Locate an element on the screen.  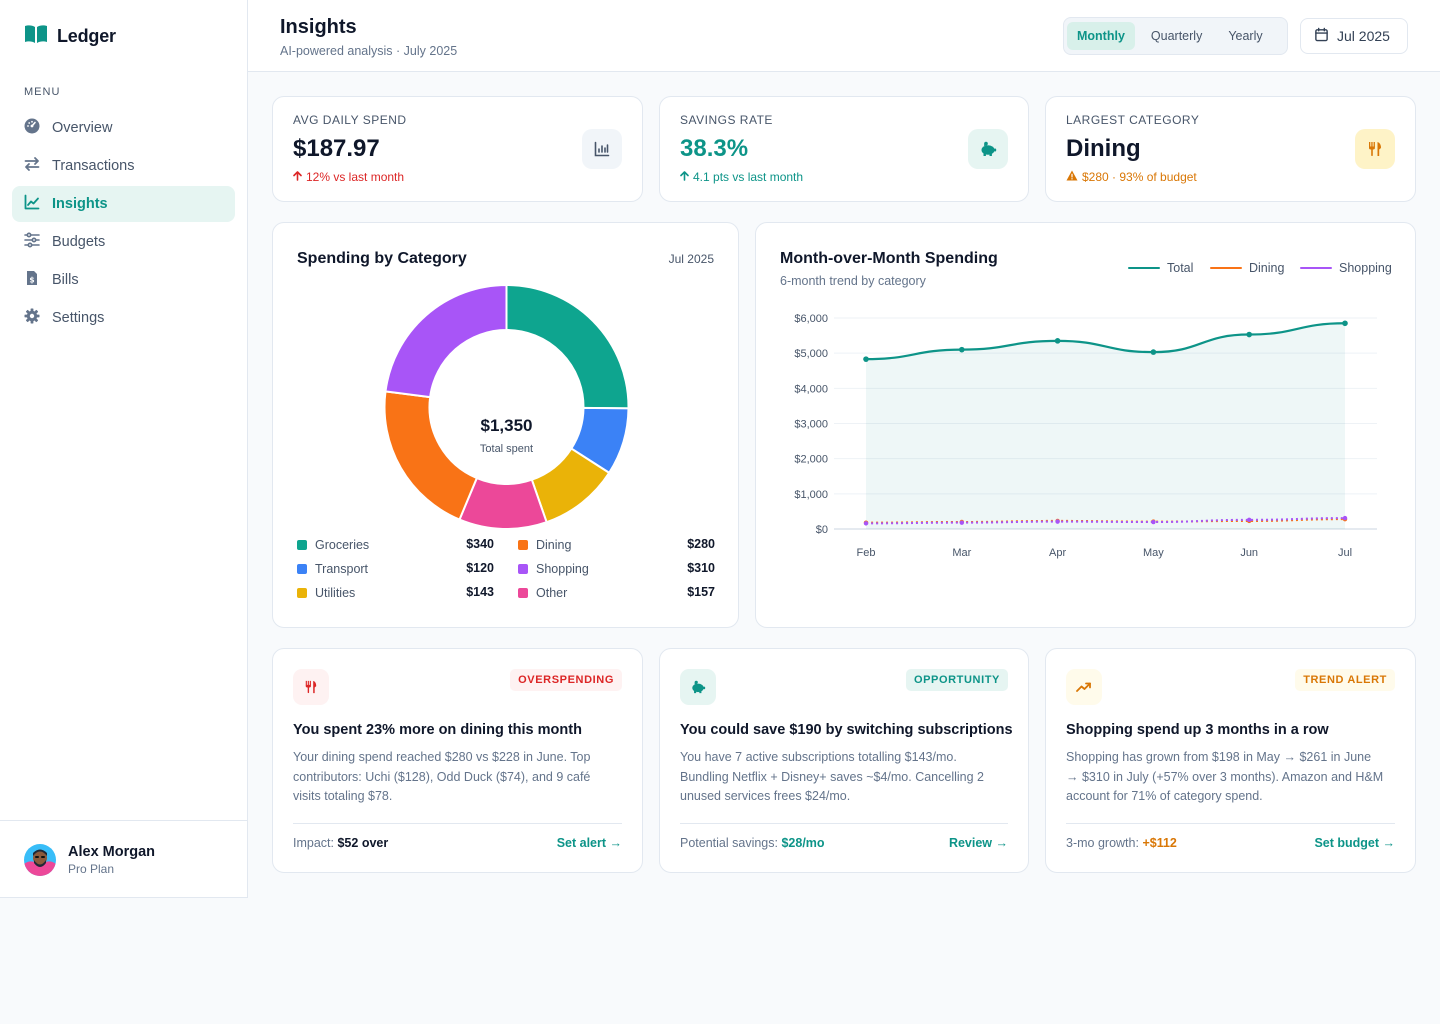
user-profile: Alex Morgan Pro Plan is located at coordinates (123, 859).